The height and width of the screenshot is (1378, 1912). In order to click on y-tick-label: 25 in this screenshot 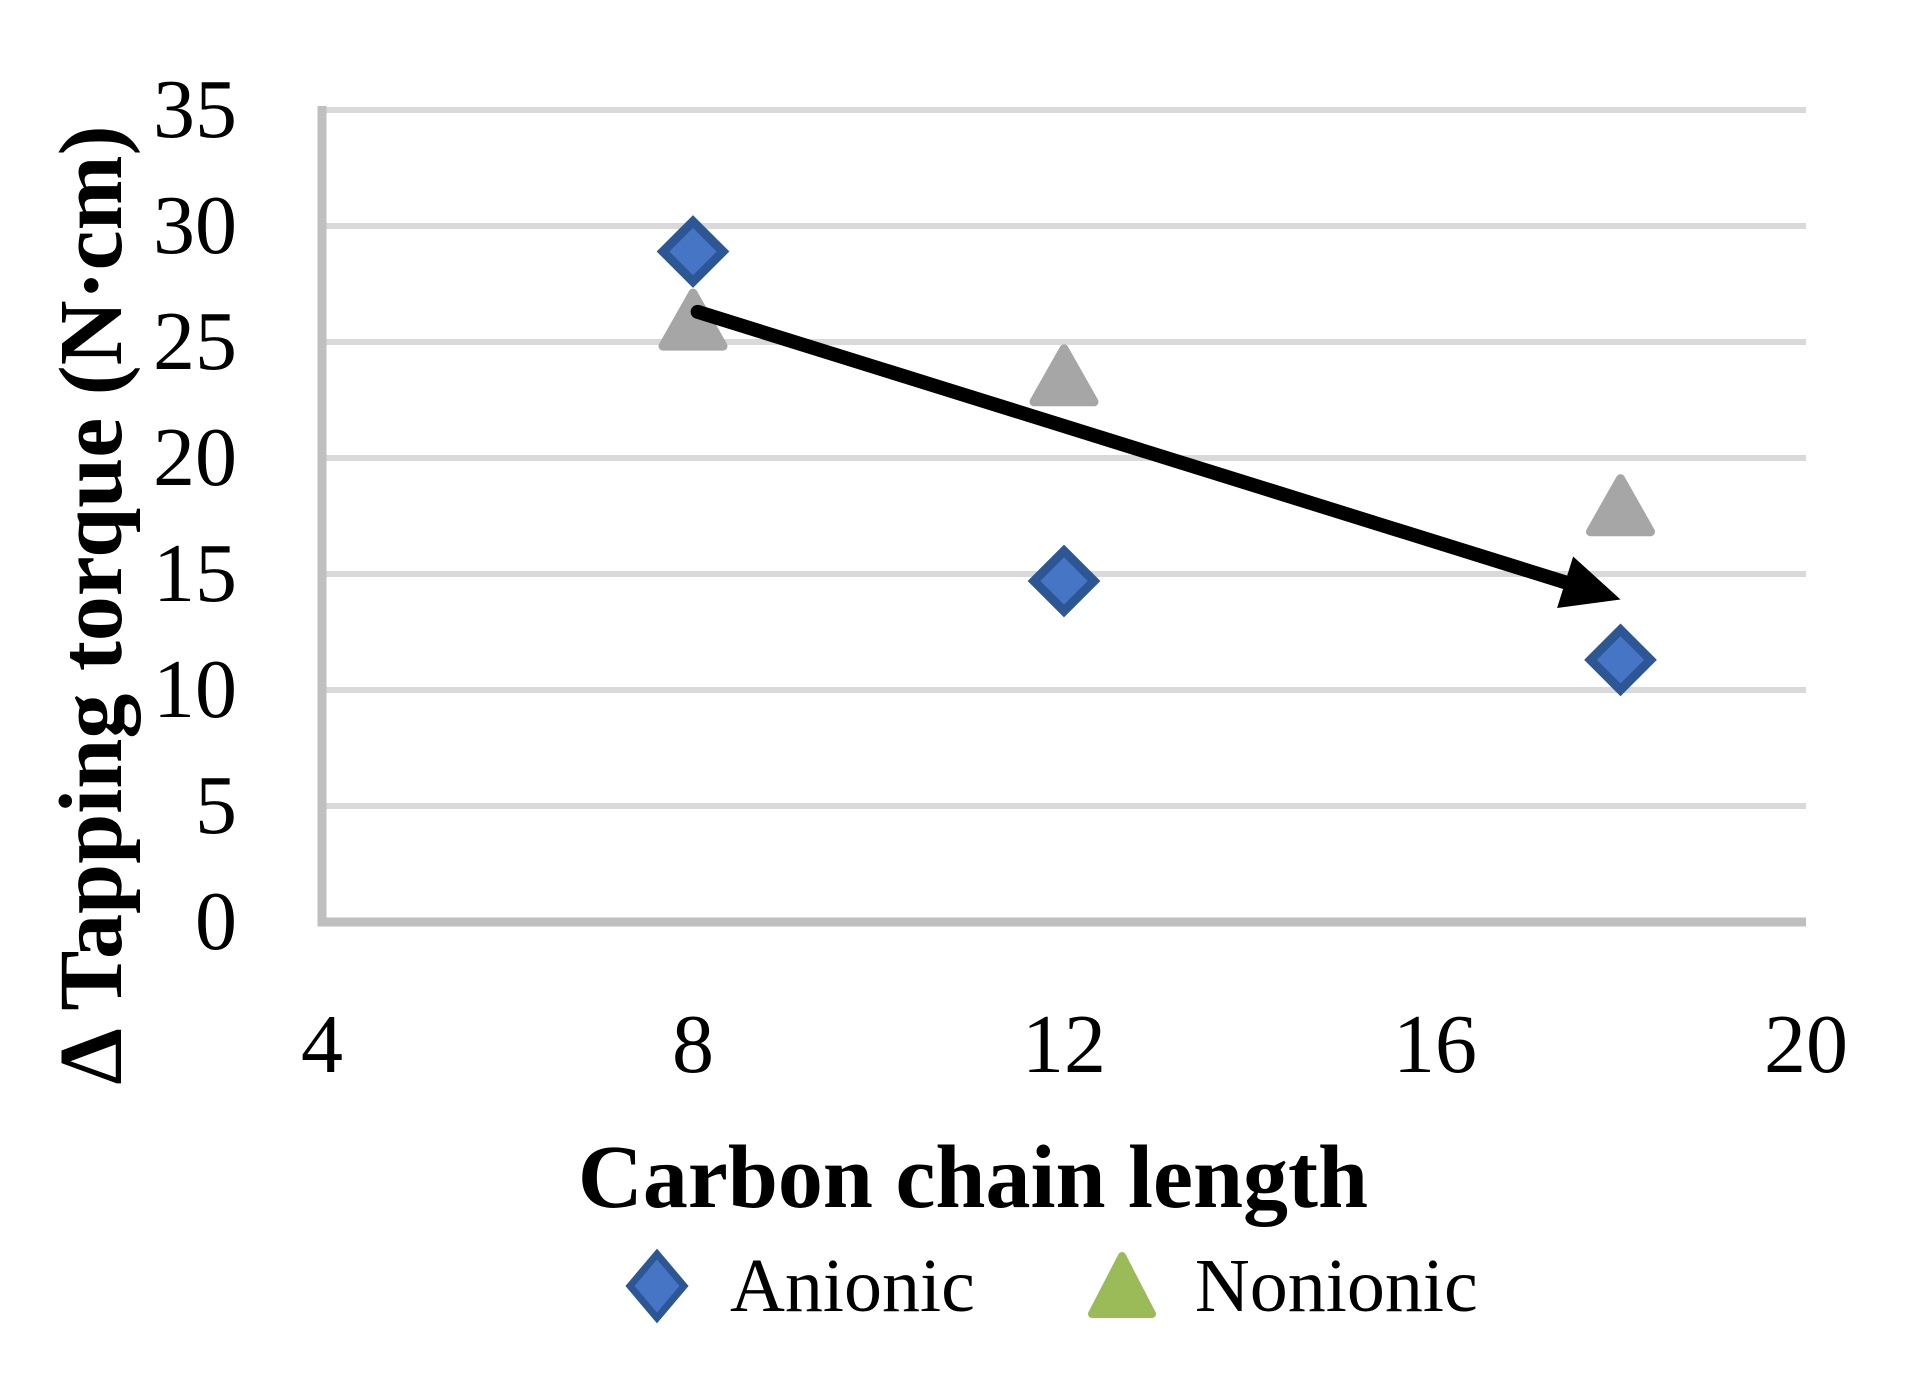, I will do `click(195, 341)`.